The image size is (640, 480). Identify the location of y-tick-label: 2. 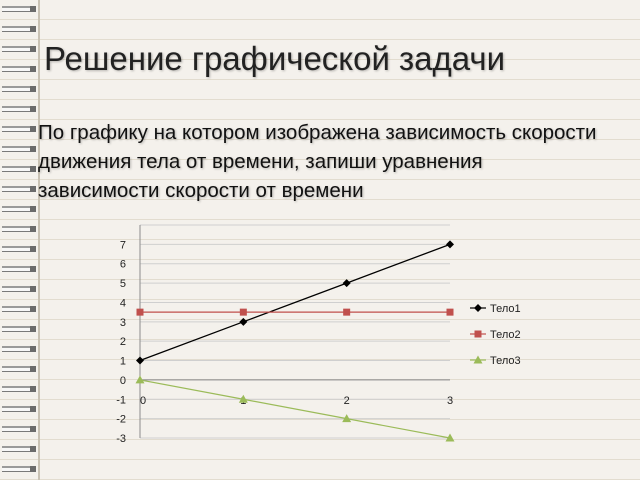
(123, 342).